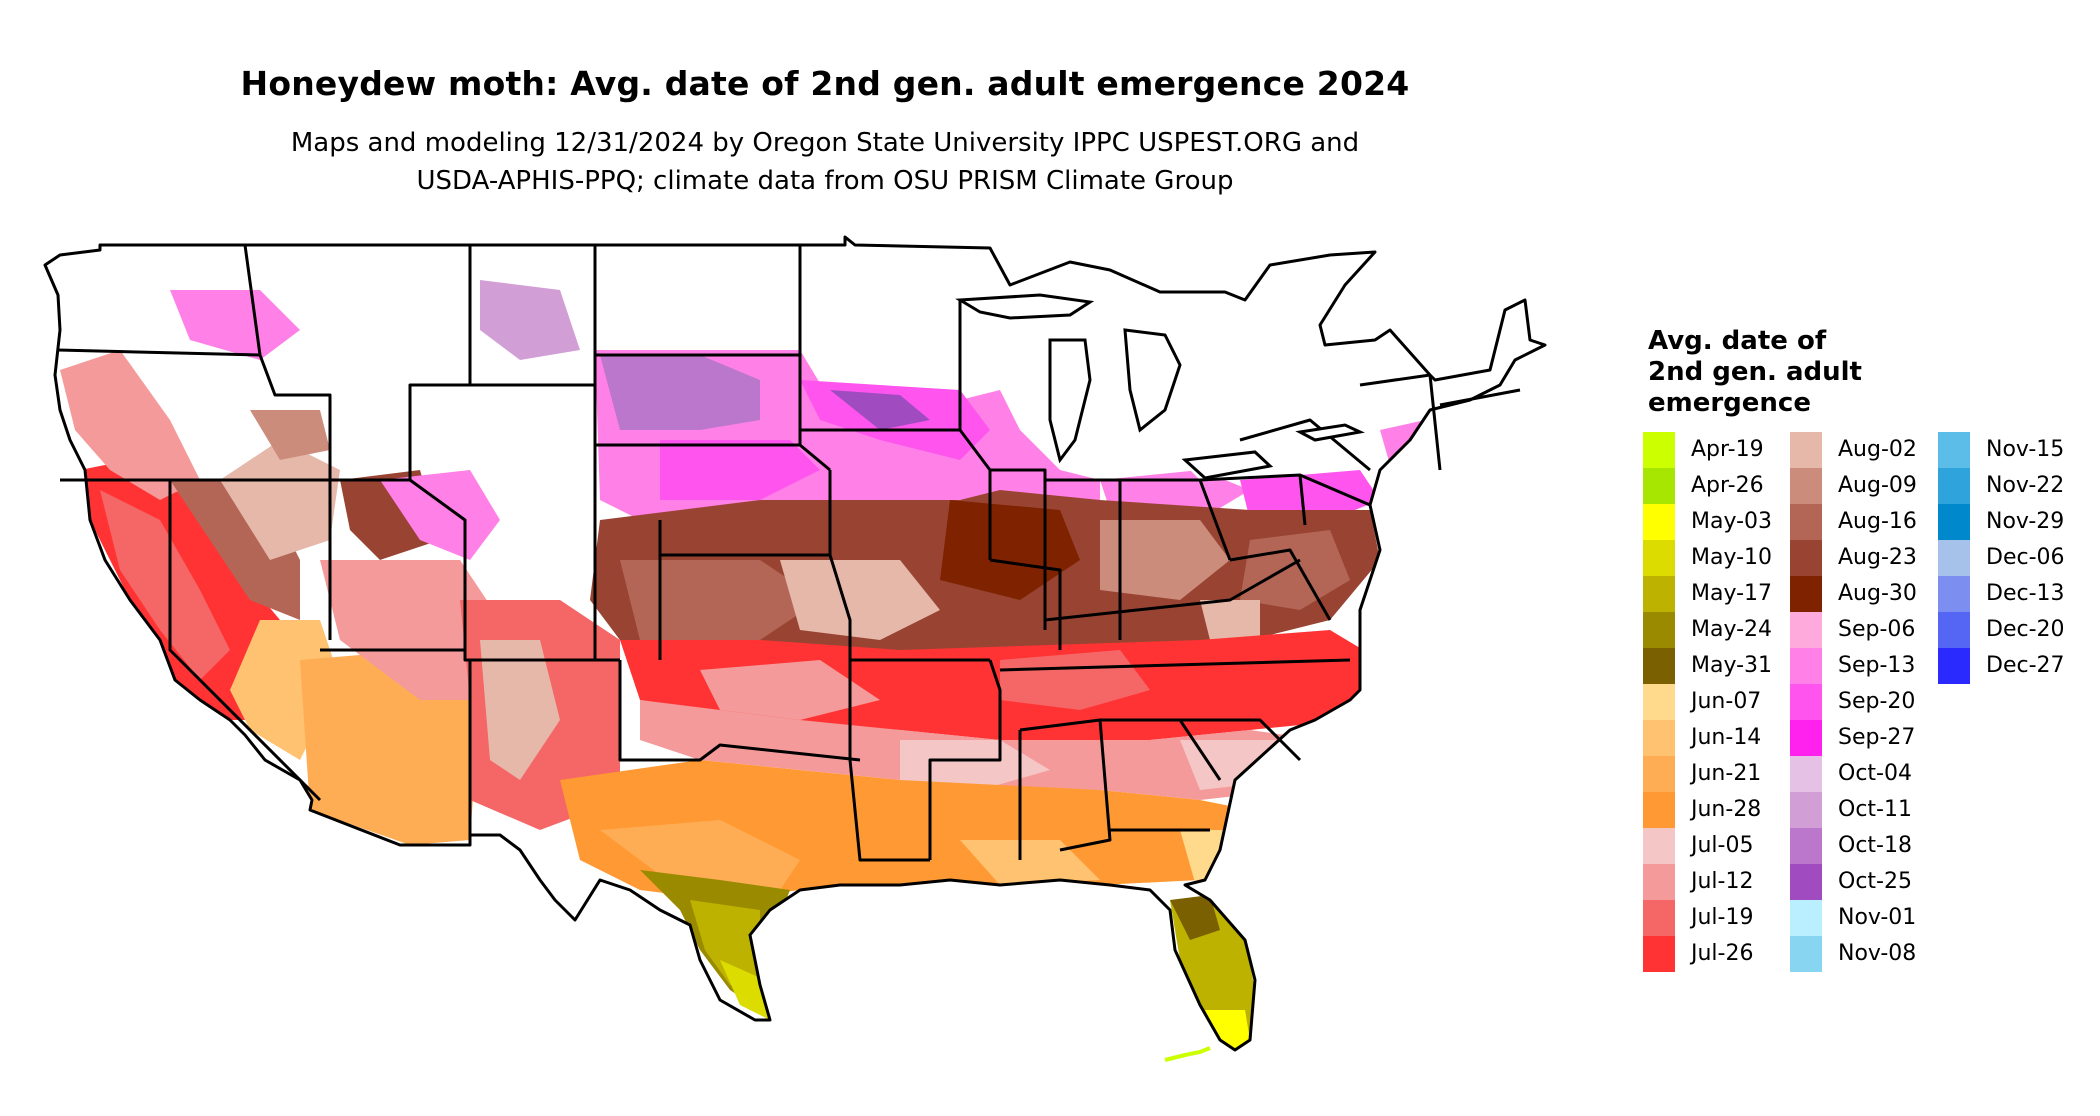  What do you see at coordinates (1877, 953) in the screenshot?
I see `legend-label: Nov-08` at bounding box center [1877, 953].